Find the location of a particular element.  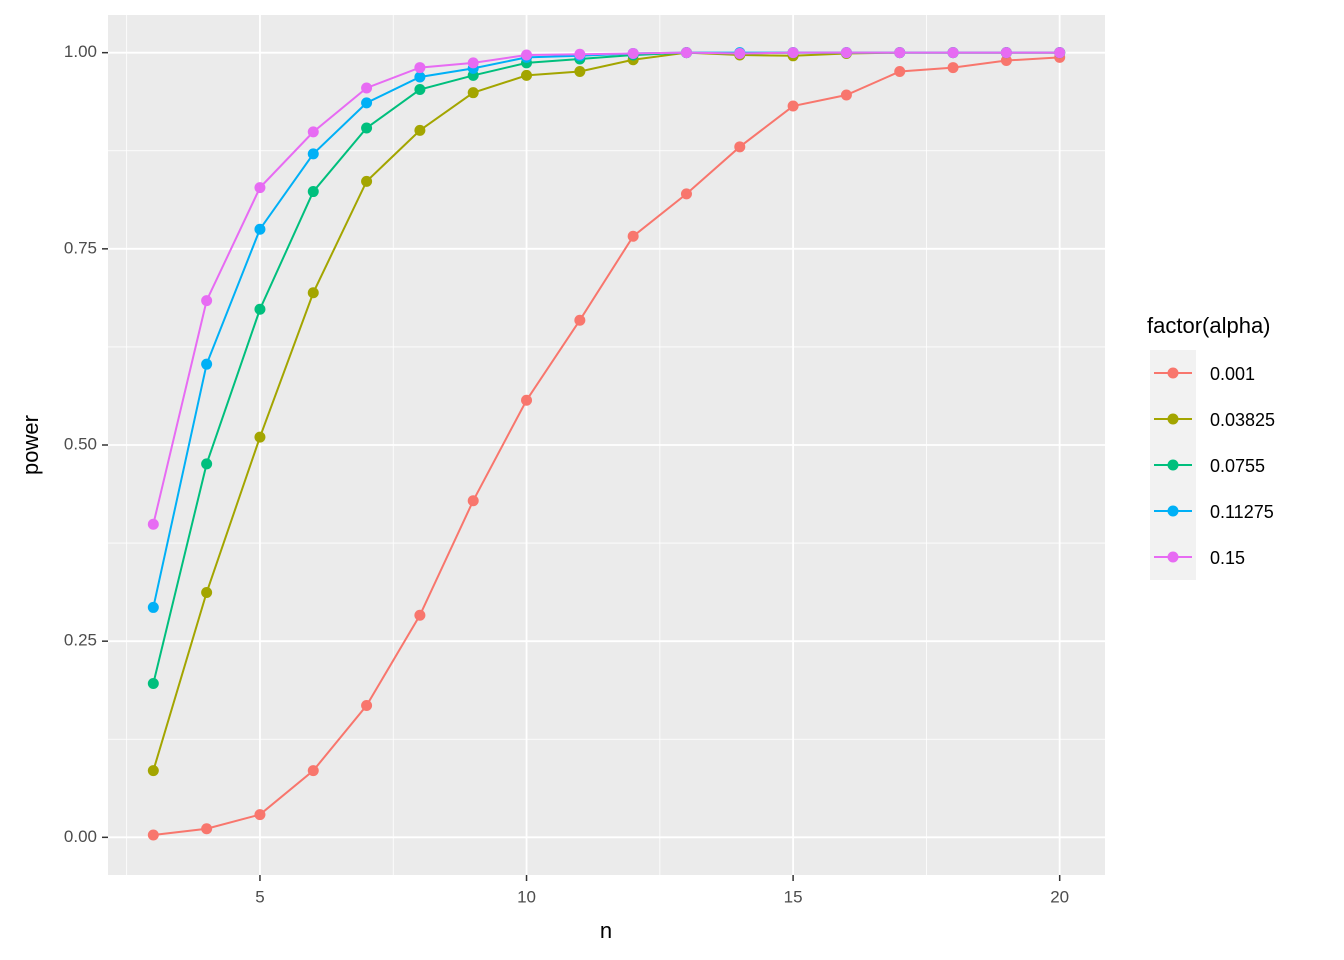

legend-title: factor(alpha) is located at coordinates (1209, 325).